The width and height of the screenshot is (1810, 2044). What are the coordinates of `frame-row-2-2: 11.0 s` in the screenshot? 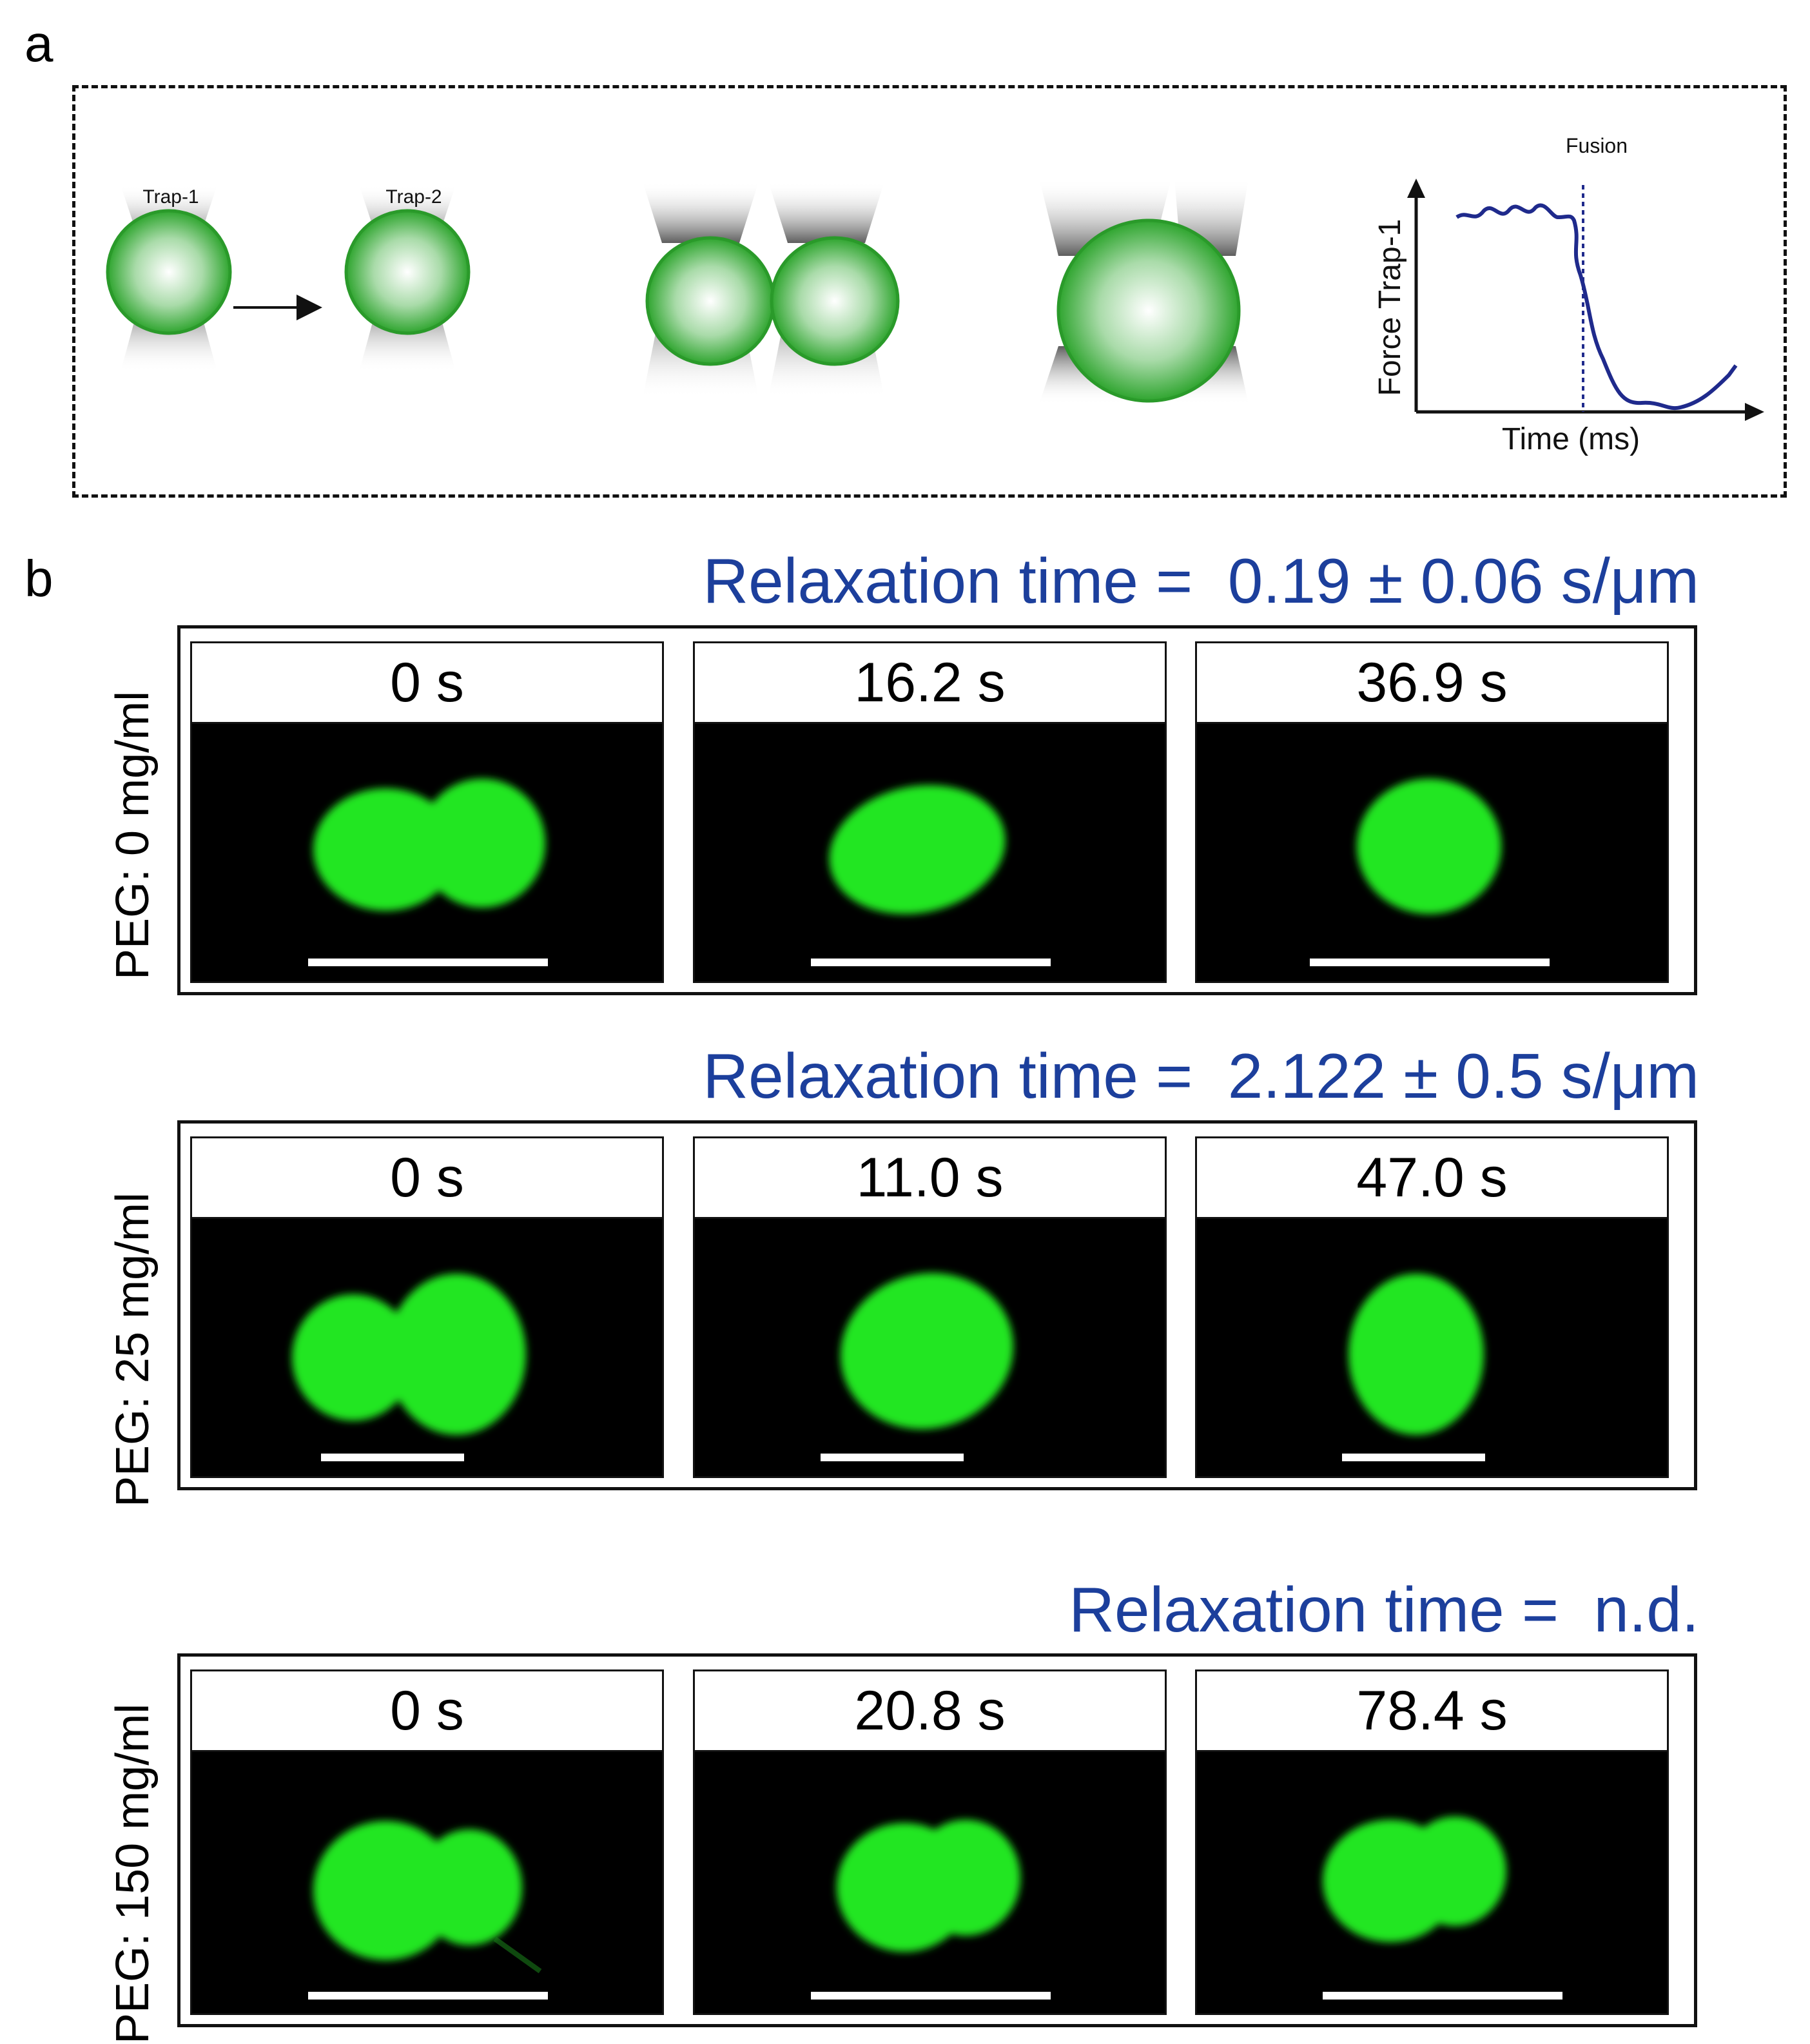 It's located at (930, 1307).